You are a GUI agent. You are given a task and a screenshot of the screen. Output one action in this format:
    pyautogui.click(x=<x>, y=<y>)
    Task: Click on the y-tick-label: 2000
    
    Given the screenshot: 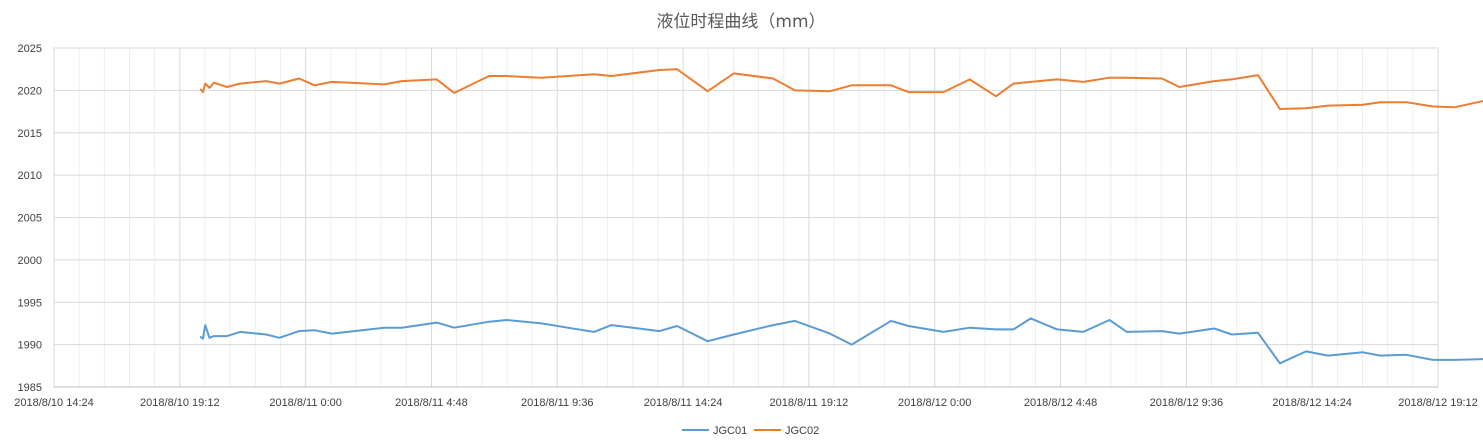 What is the action you would take?
    pyautogui.click(x=30, y=261)
    